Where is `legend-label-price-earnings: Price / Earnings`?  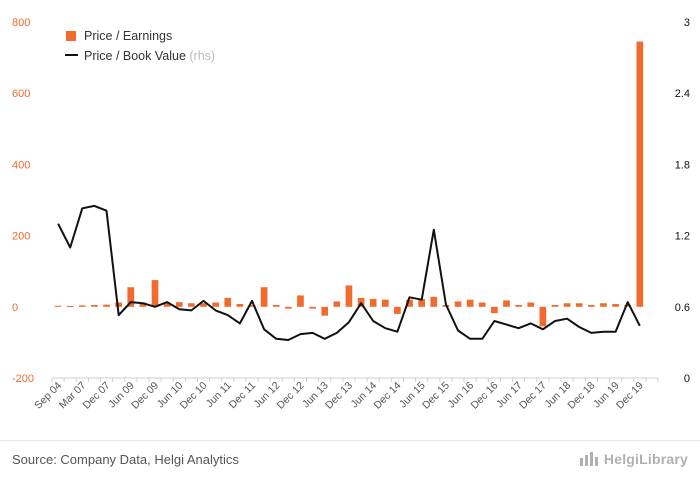
legend-label-price-earnings: Price / Earnings is located at coordinates (128, 36).